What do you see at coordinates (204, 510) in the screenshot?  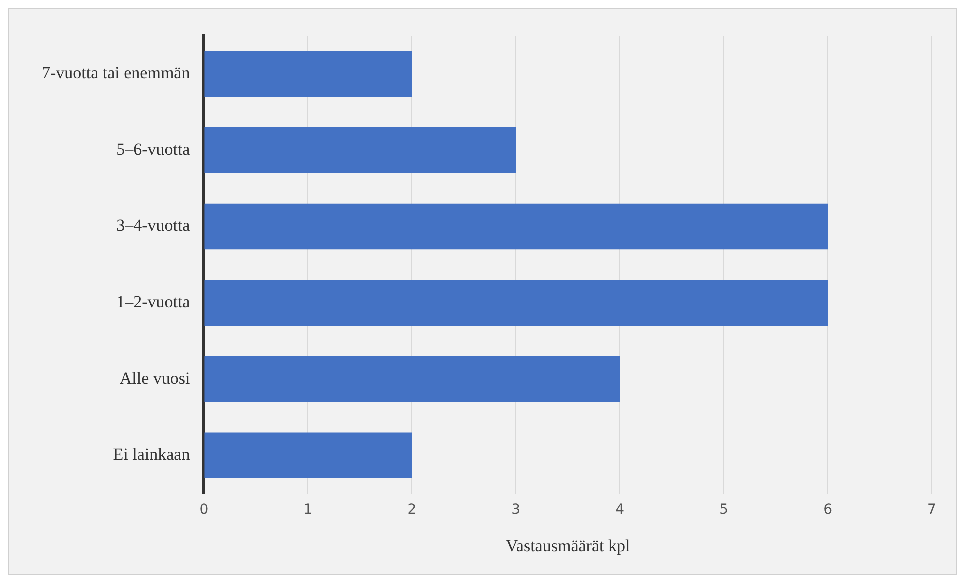 I see `x-tick-label: 0` at bounding box center [204, 510].